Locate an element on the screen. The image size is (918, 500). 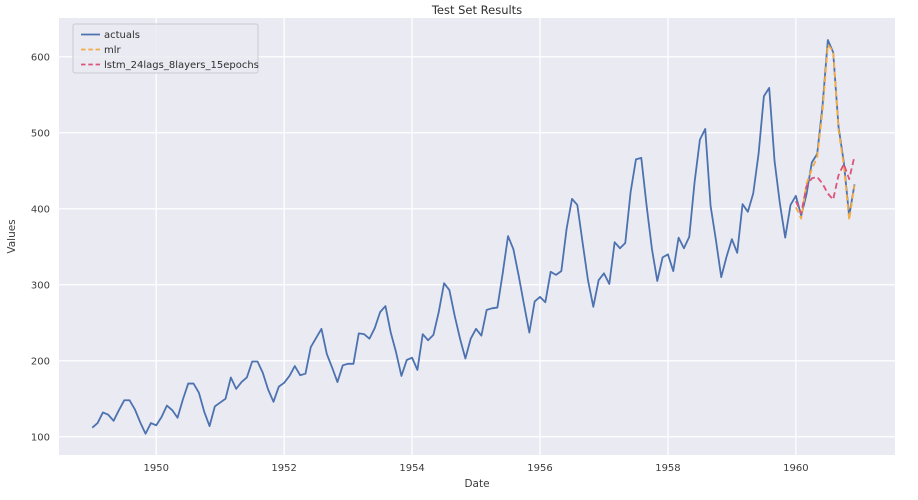
y-axis-label: Values is located at coordinates (12, 236).